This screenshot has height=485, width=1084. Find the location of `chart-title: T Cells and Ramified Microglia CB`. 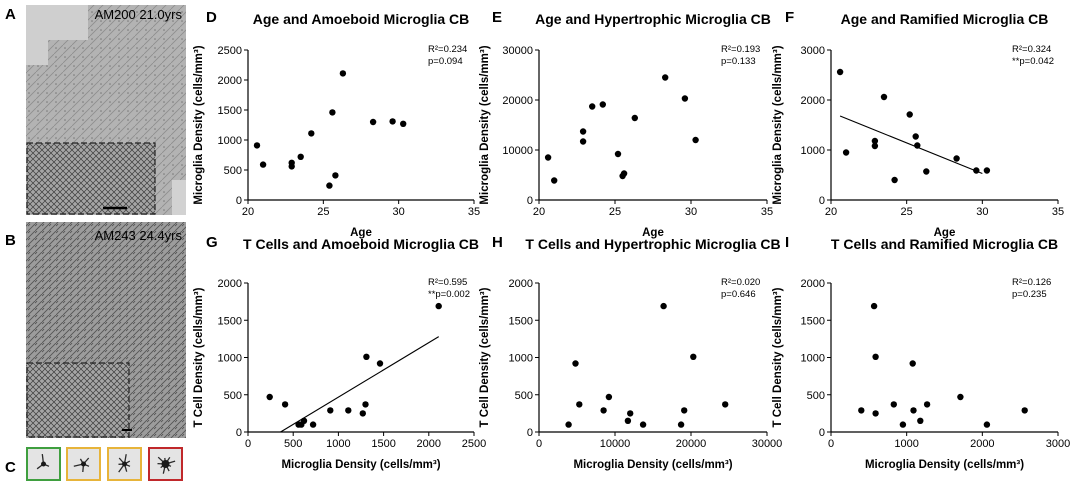

chart-title: T Cells and Ramified Microglia CB is located at coordinates (944, 244).